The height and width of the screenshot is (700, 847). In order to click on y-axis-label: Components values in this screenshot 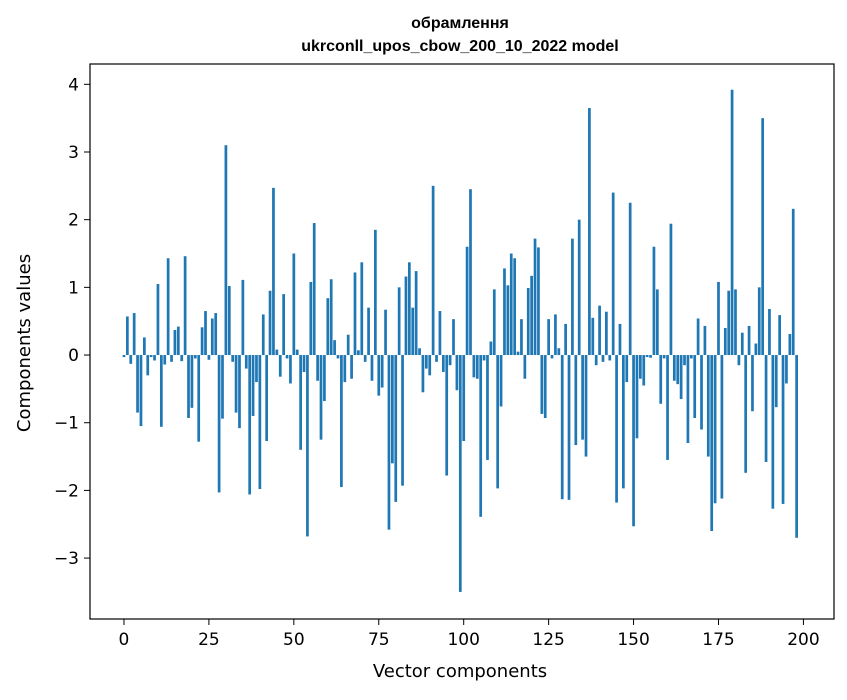, I will do `click(24, 343)`.